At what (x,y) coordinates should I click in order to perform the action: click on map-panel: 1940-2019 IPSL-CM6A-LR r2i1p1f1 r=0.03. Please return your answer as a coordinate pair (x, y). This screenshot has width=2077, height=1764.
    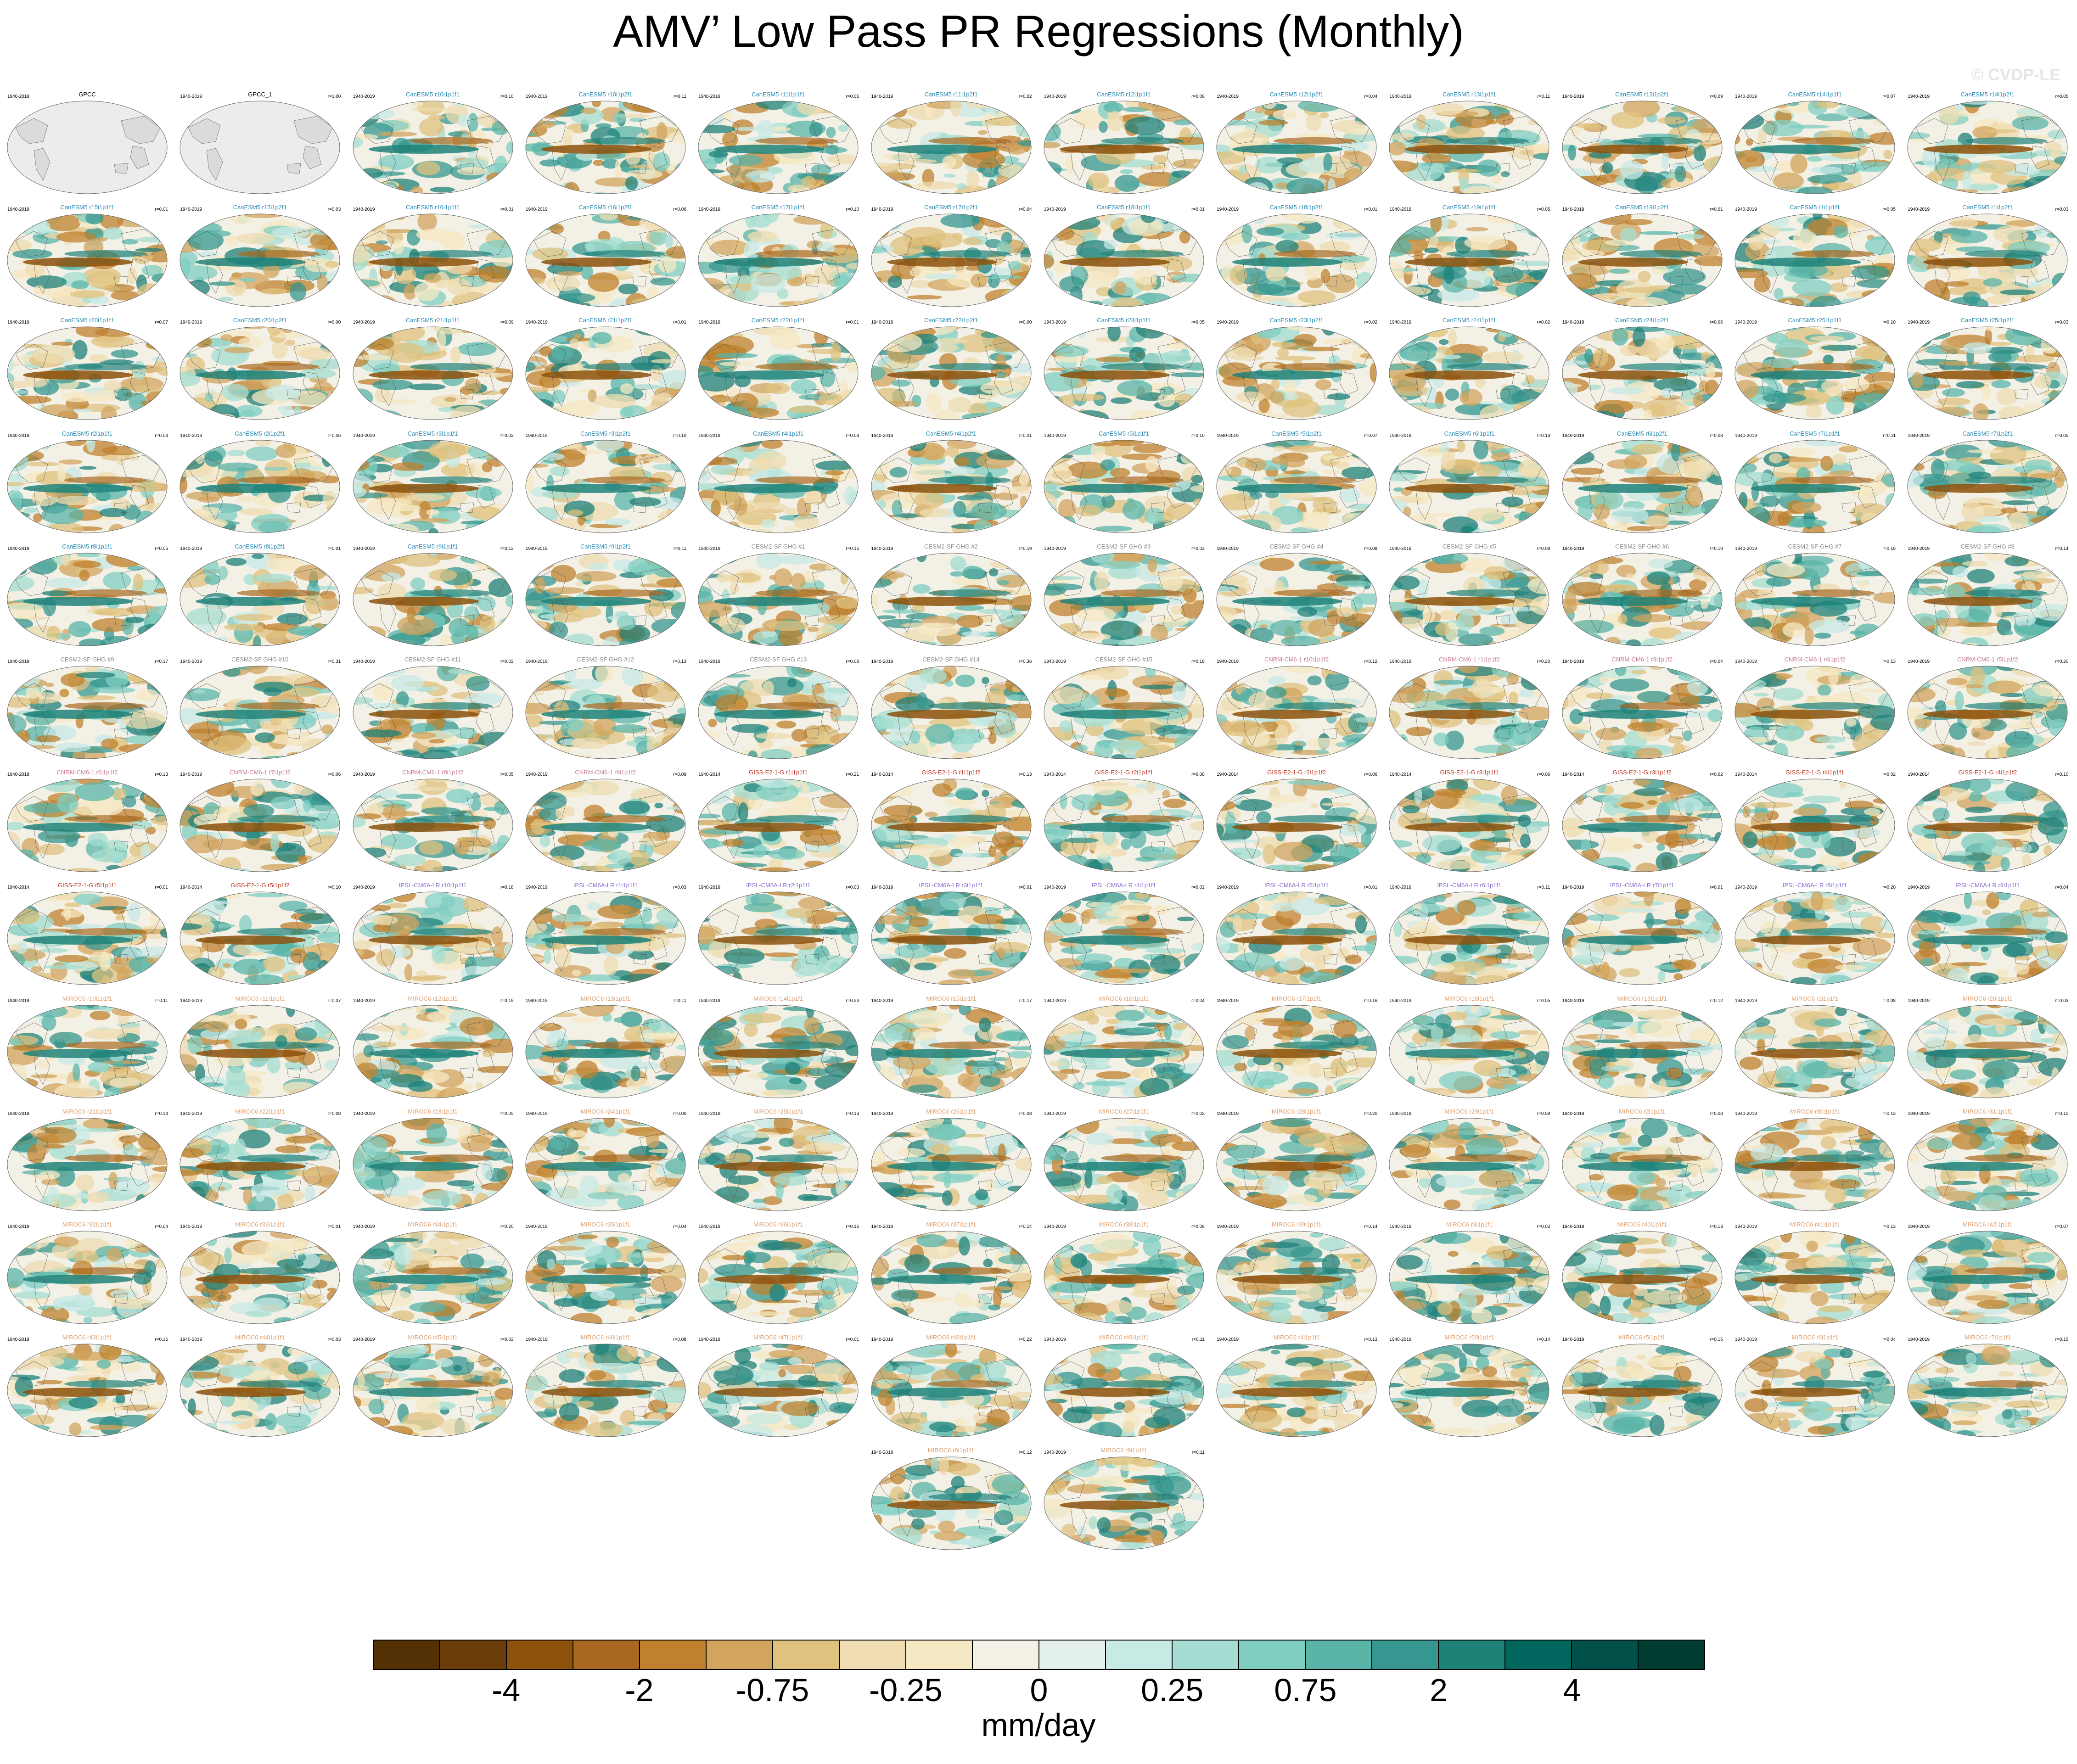
    Looking at the image, I should click on (778, 933).